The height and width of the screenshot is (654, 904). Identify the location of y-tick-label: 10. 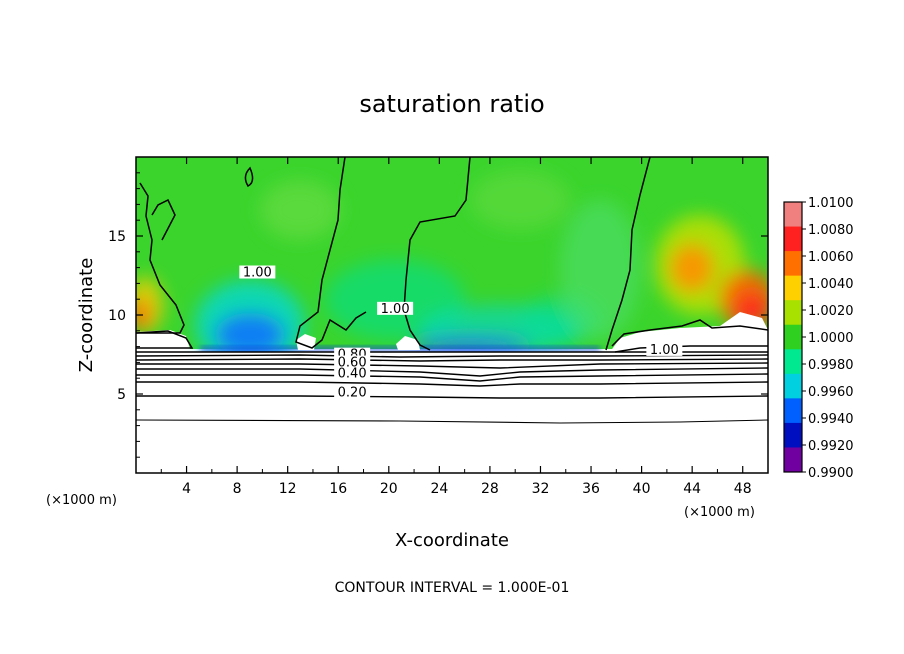
(117, 316).